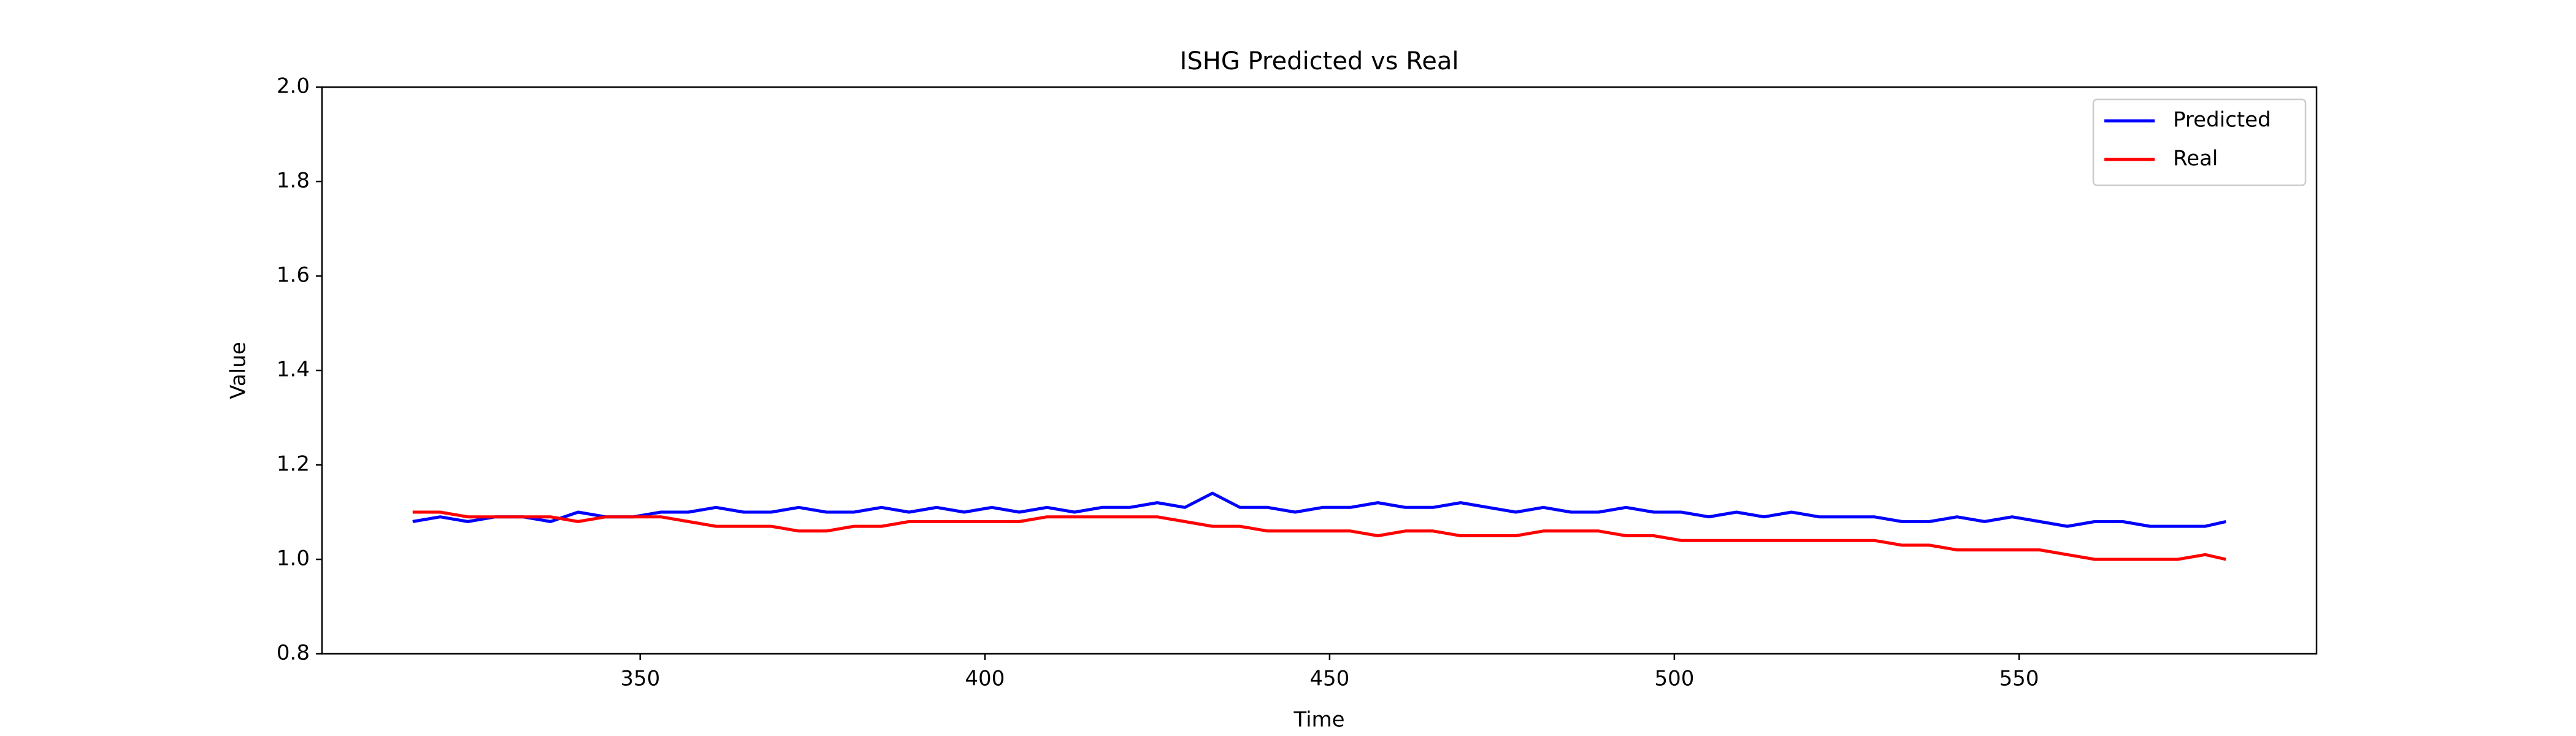 This screenshot has width=2576, height=736. I want to click on x-axis-label: Time, so click(1318, 720).